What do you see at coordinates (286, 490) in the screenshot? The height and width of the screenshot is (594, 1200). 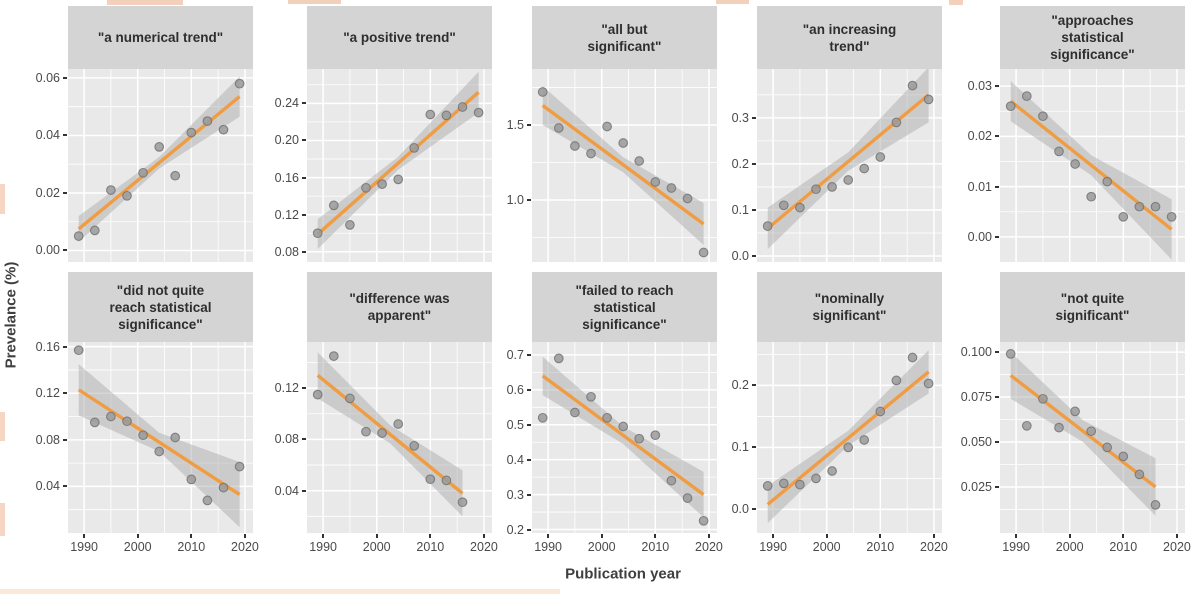 I see `y-tick-label: 0.04` at bounding box center [286, 490].